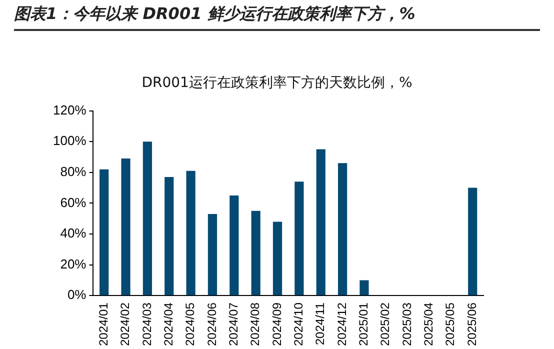  I want to click on x-tick-label: 2024/06, so click(211, 324).